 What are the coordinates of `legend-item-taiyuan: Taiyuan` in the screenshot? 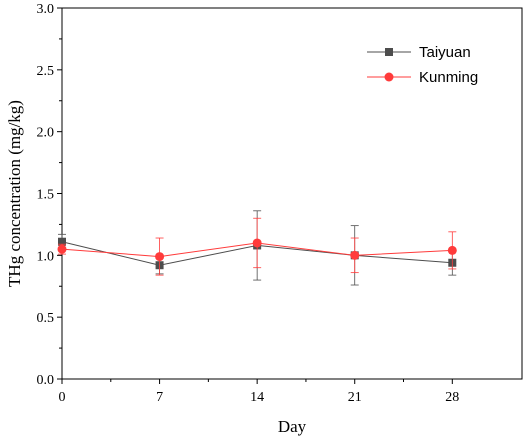 It's located at (419, 52).